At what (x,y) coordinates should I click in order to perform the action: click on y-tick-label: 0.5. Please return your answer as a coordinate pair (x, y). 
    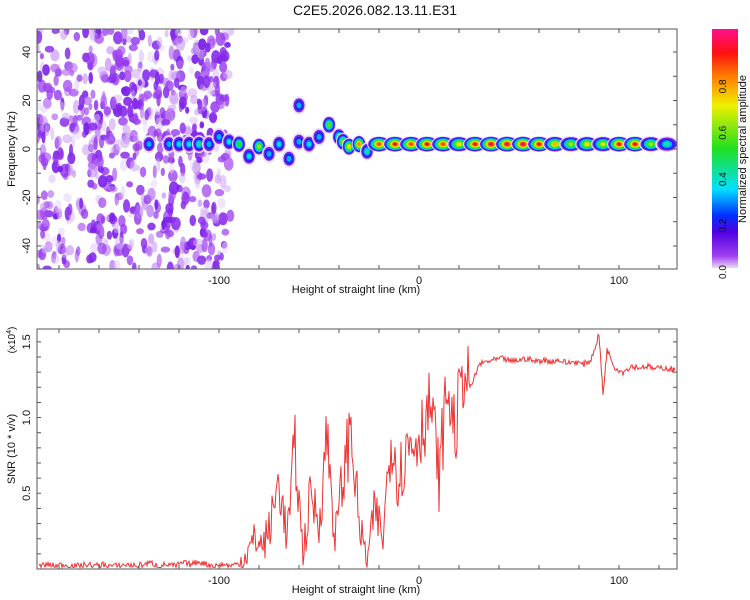
    Looking at the image, I should click on (27, 493).